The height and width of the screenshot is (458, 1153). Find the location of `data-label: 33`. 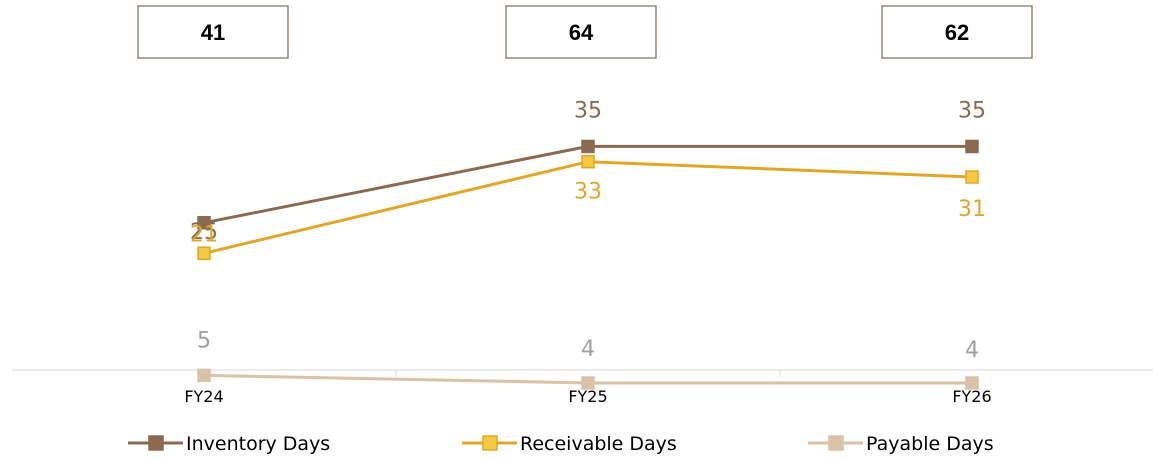

data-label: 33 is located at coordinates (588, 192).